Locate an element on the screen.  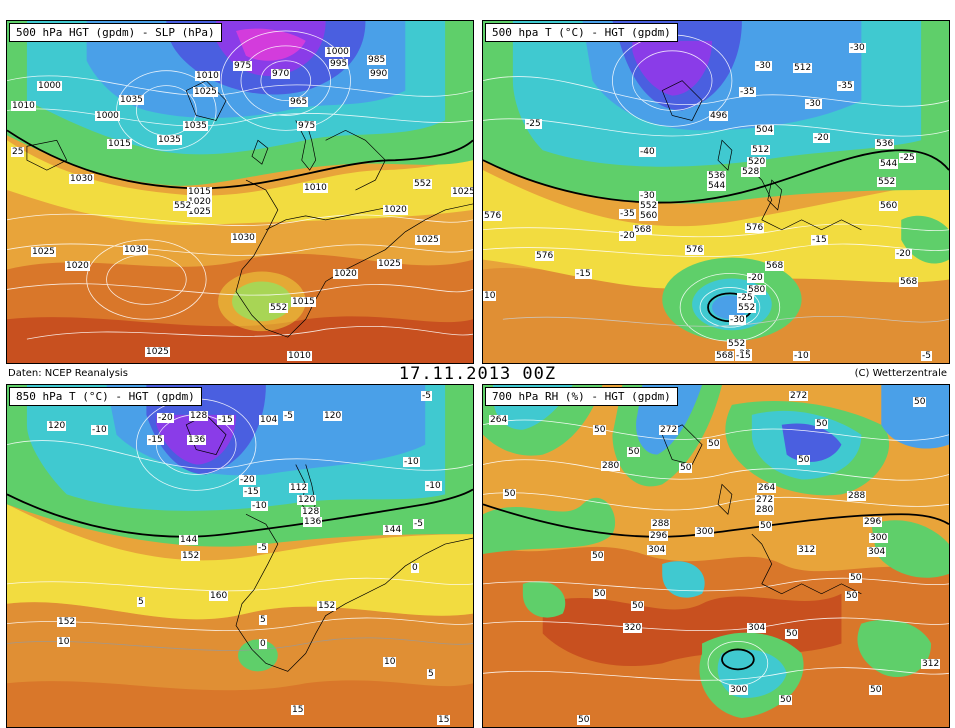
contour-label: 504 is located at coordinates (765, 130).